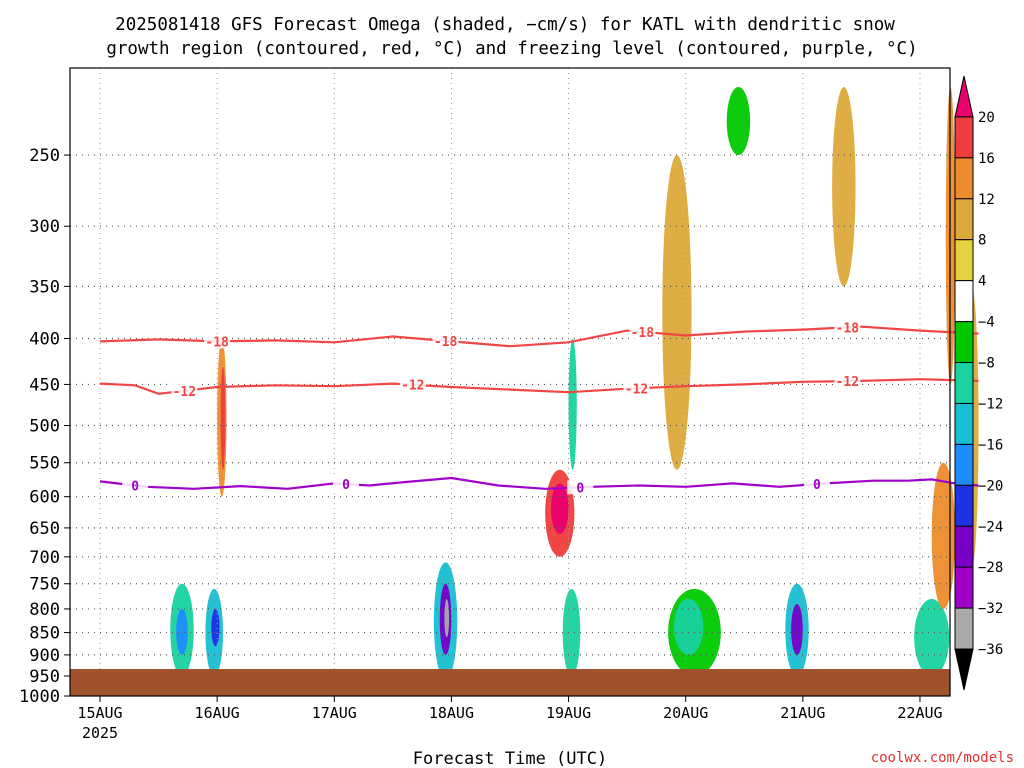 This screenshot has width=1024, height=768. I want to click on colorbar-label: 16, so click(986, 159).